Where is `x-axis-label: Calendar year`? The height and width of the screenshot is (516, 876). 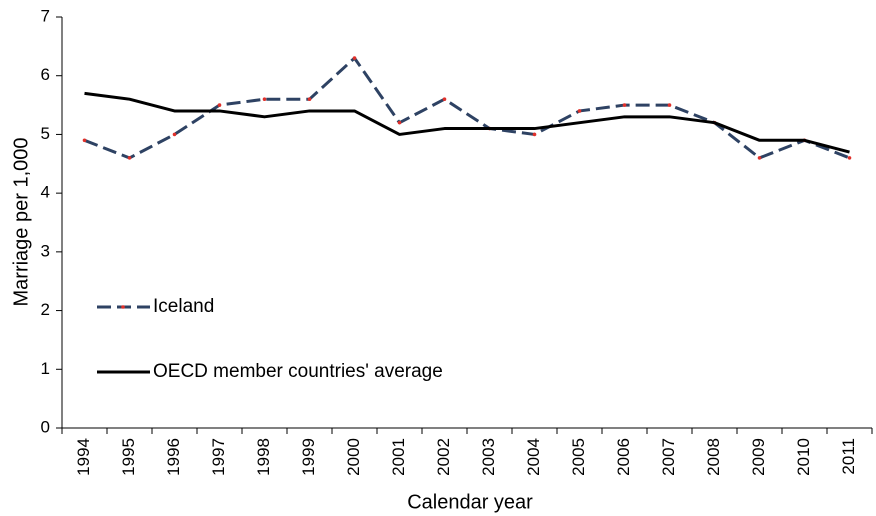
x-axis-label: Calendar year is located at coordinates (470, 502).